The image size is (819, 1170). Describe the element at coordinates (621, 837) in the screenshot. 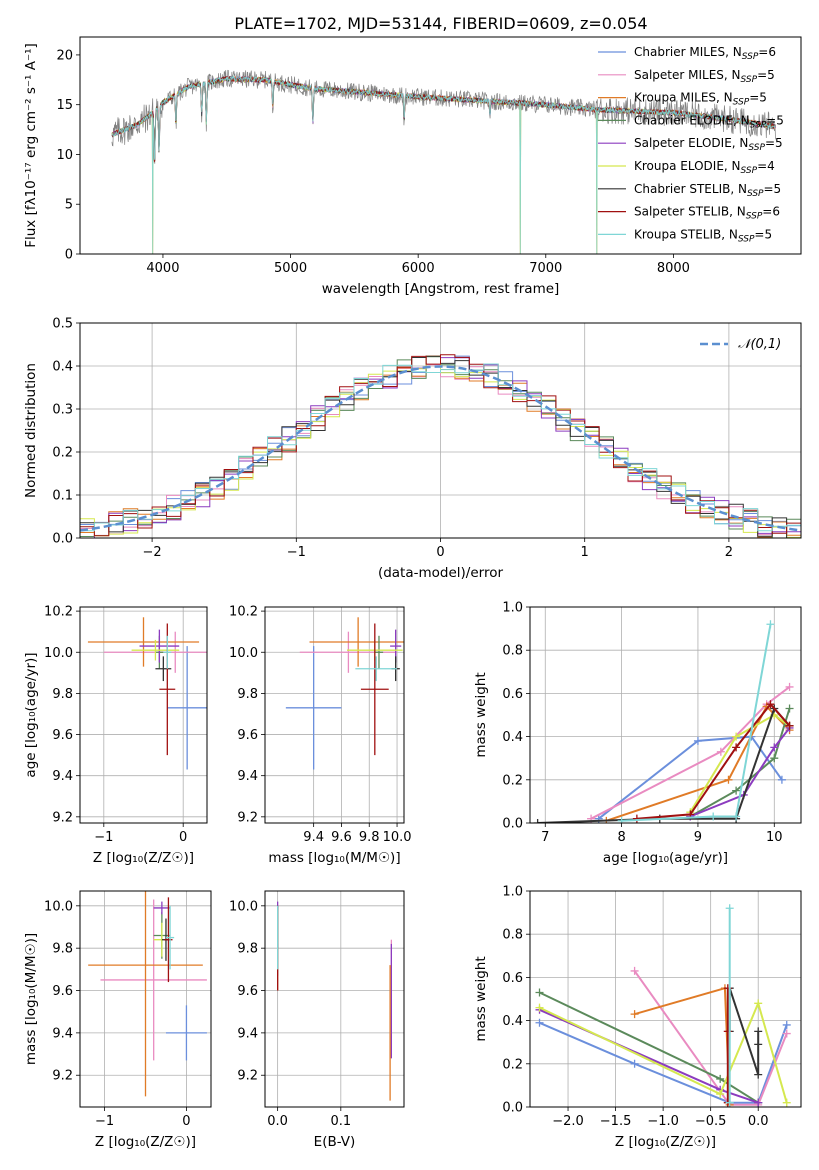

I see `x-tick-label: 8` at that location.